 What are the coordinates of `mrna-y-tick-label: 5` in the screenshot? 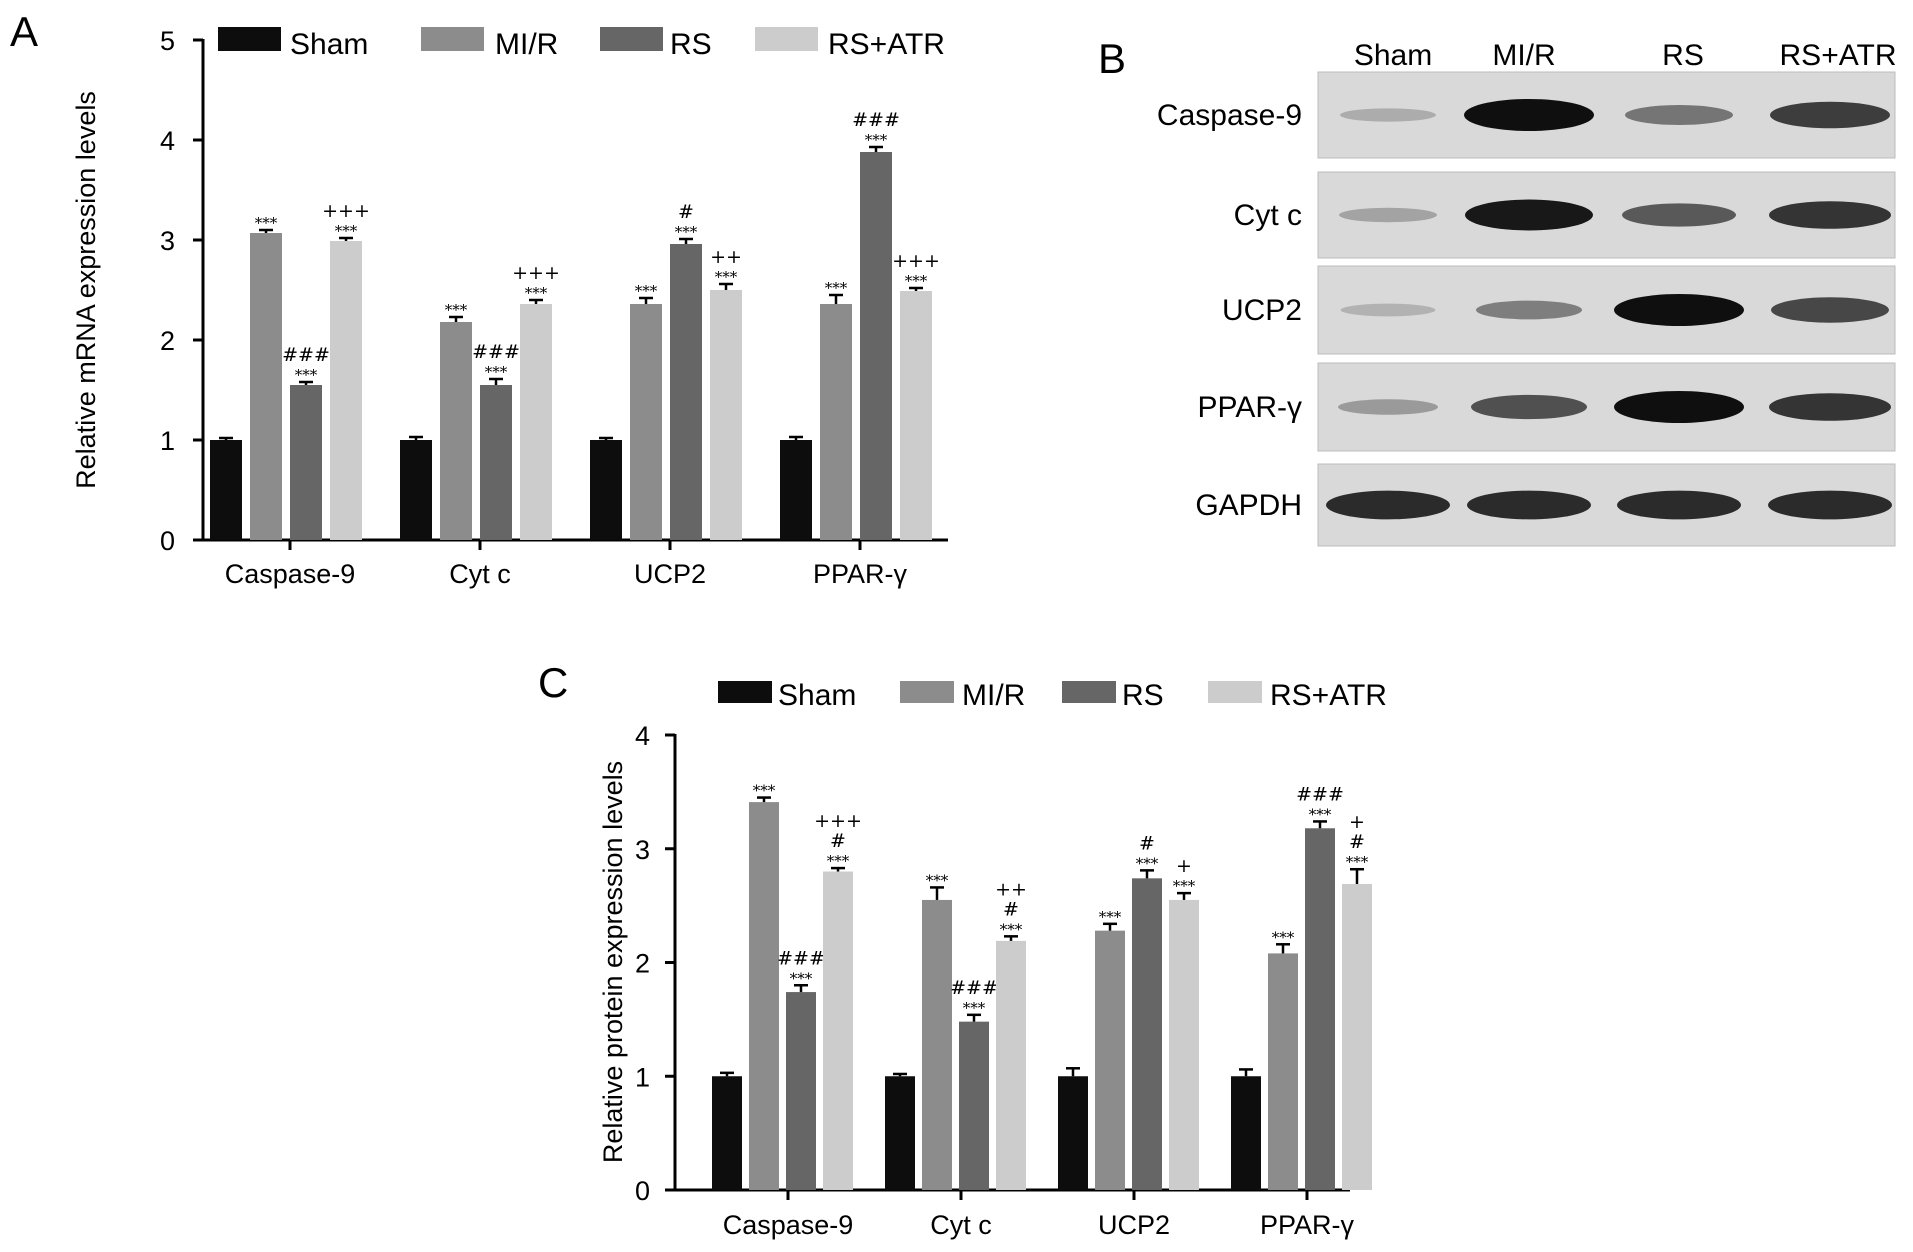 It's located at (167, 41).